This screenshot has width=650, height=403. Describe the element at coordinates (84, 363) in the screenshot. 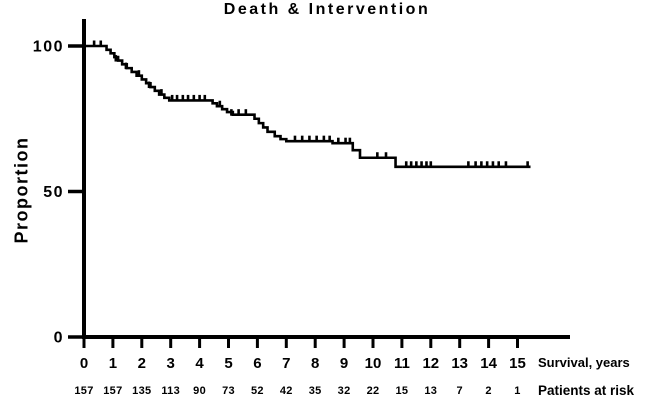

I see `x-tick-label: 0` at that location.